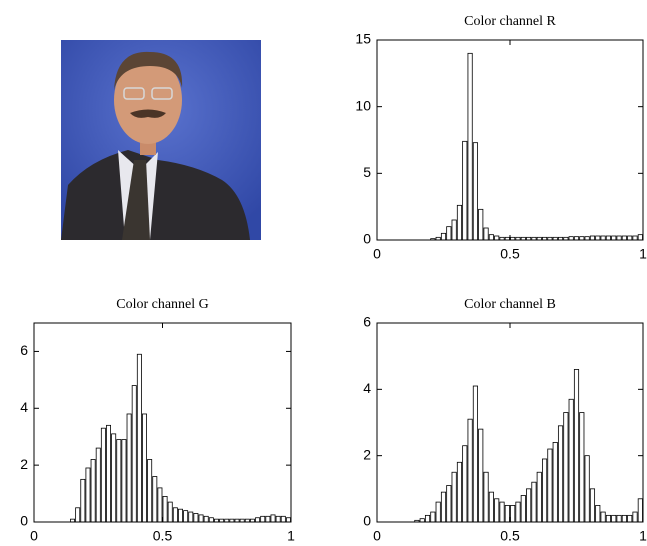  What do you see at coordinates (363, 39) in the screenshot?
I see `y-tick-label: 15` at bounding box center [363, 39].